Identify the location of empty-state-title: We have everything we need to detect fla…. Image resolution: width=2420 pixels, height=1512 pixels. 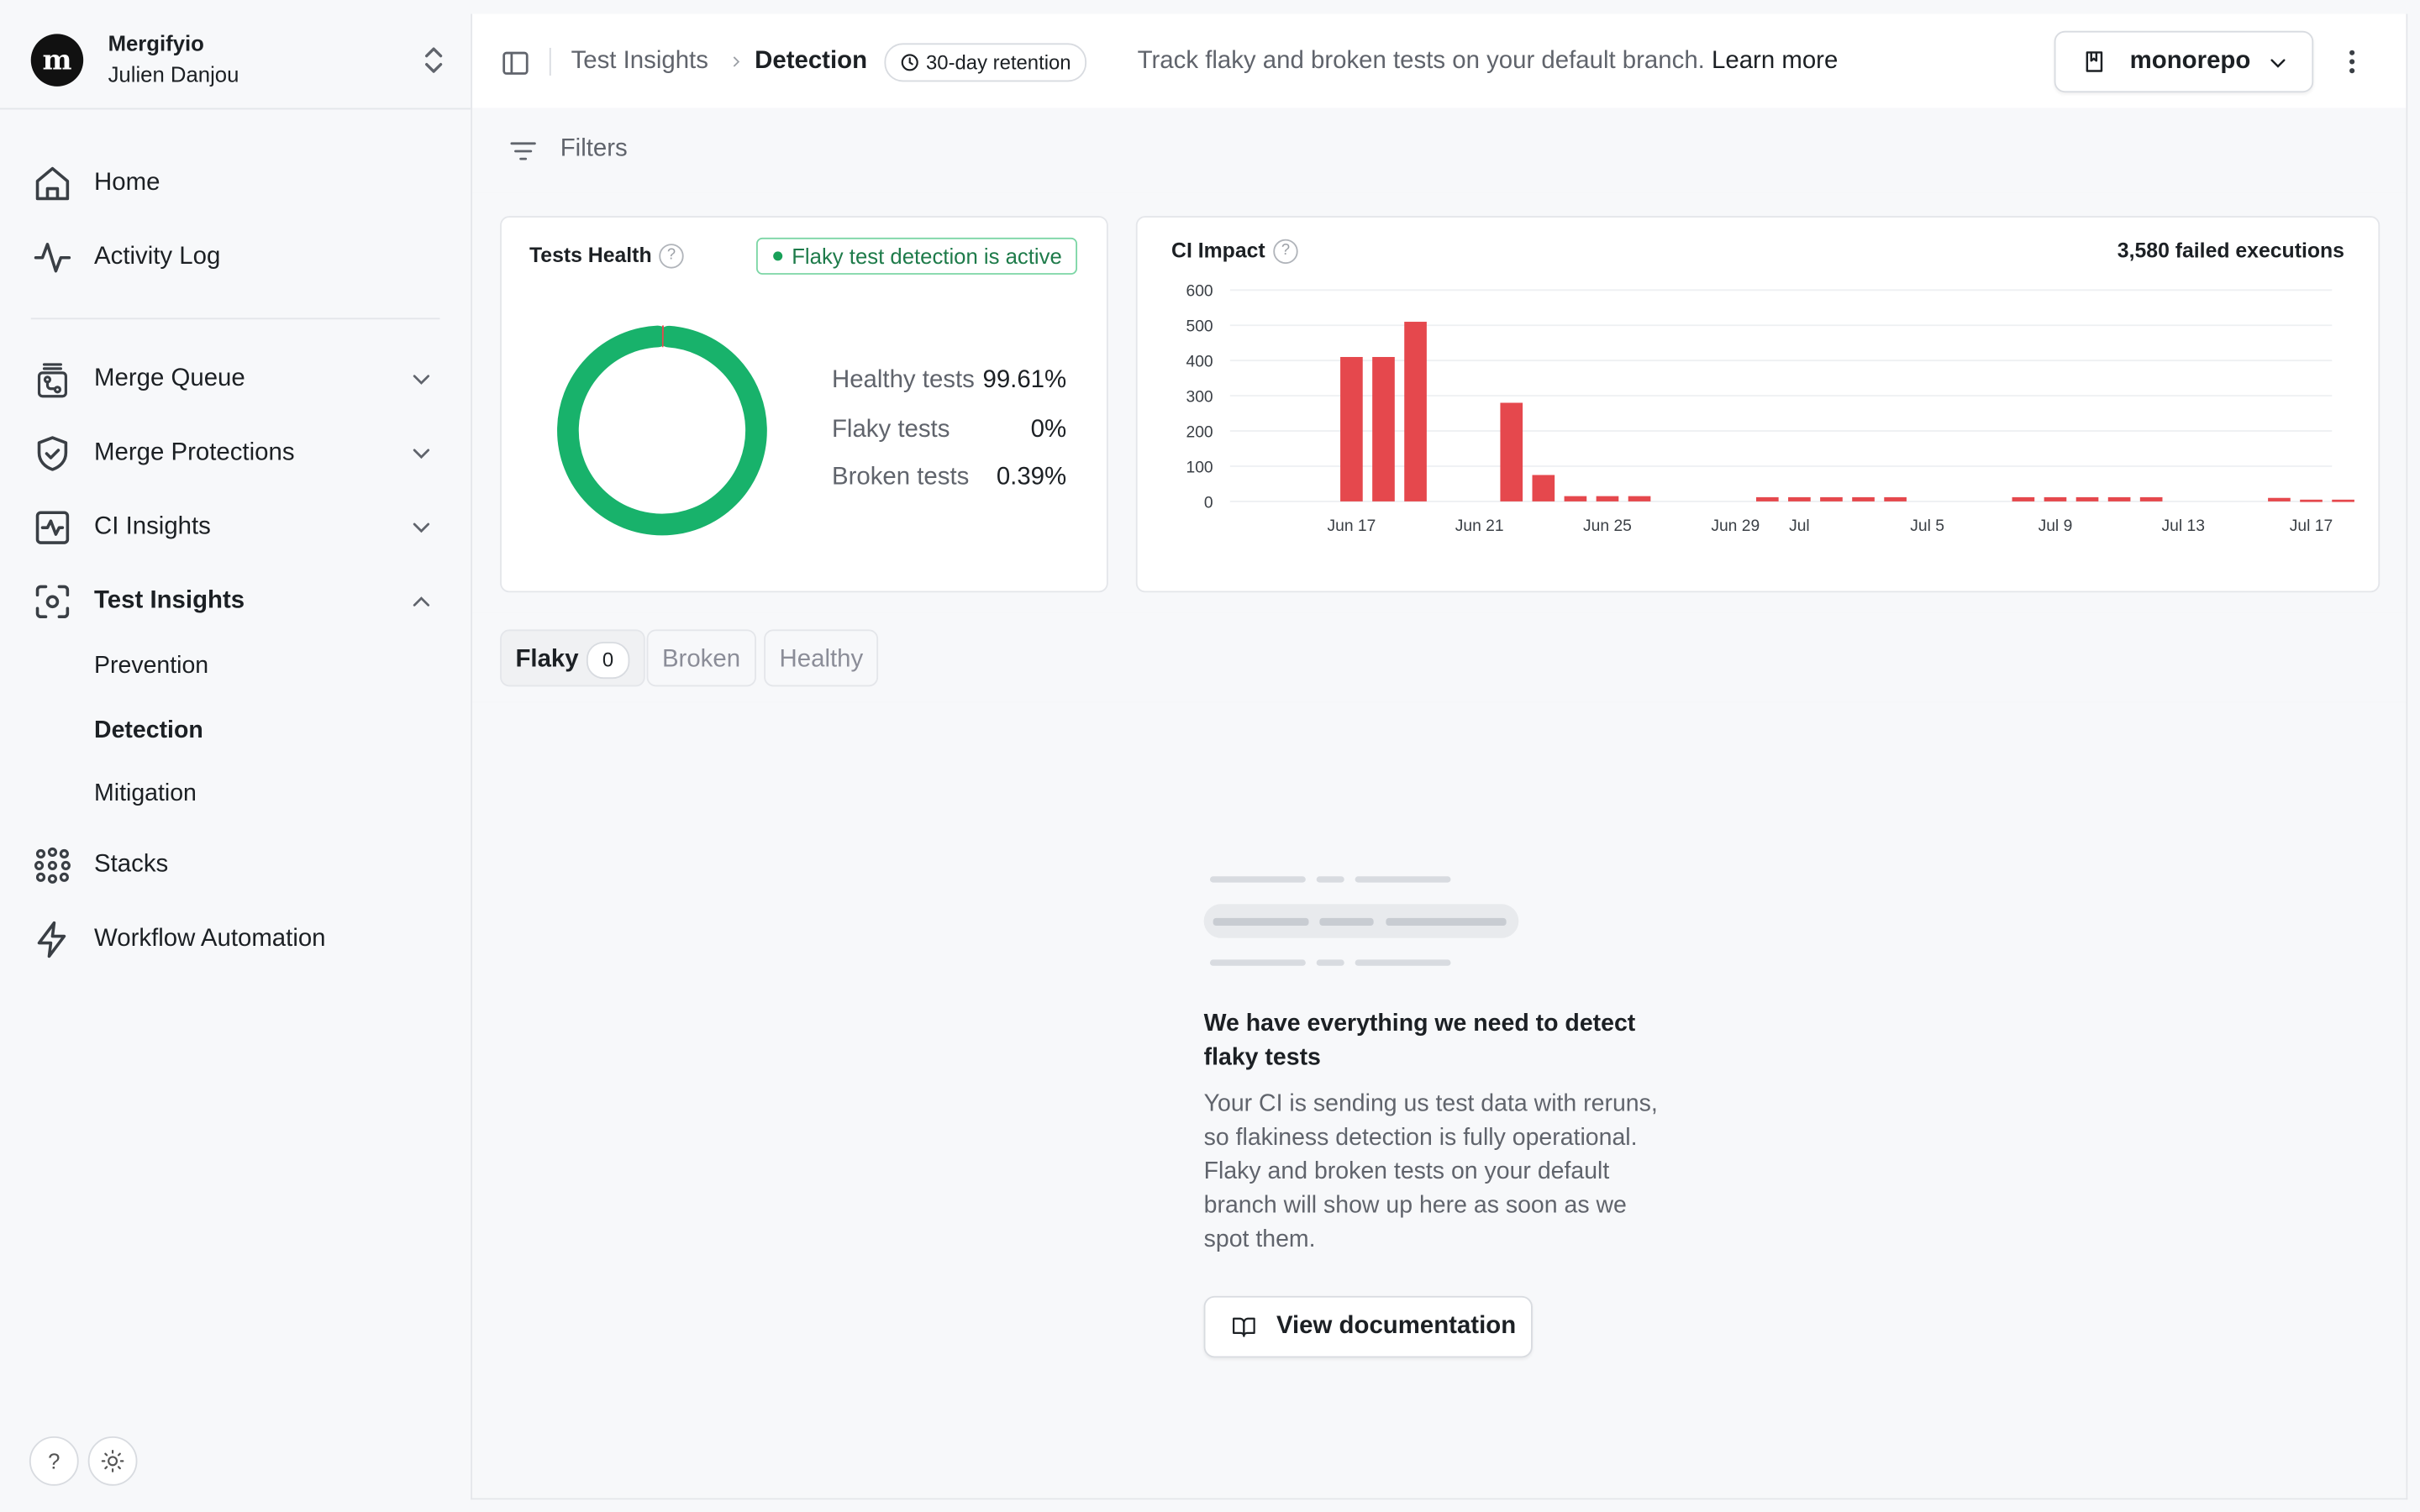
(1419, 1041).